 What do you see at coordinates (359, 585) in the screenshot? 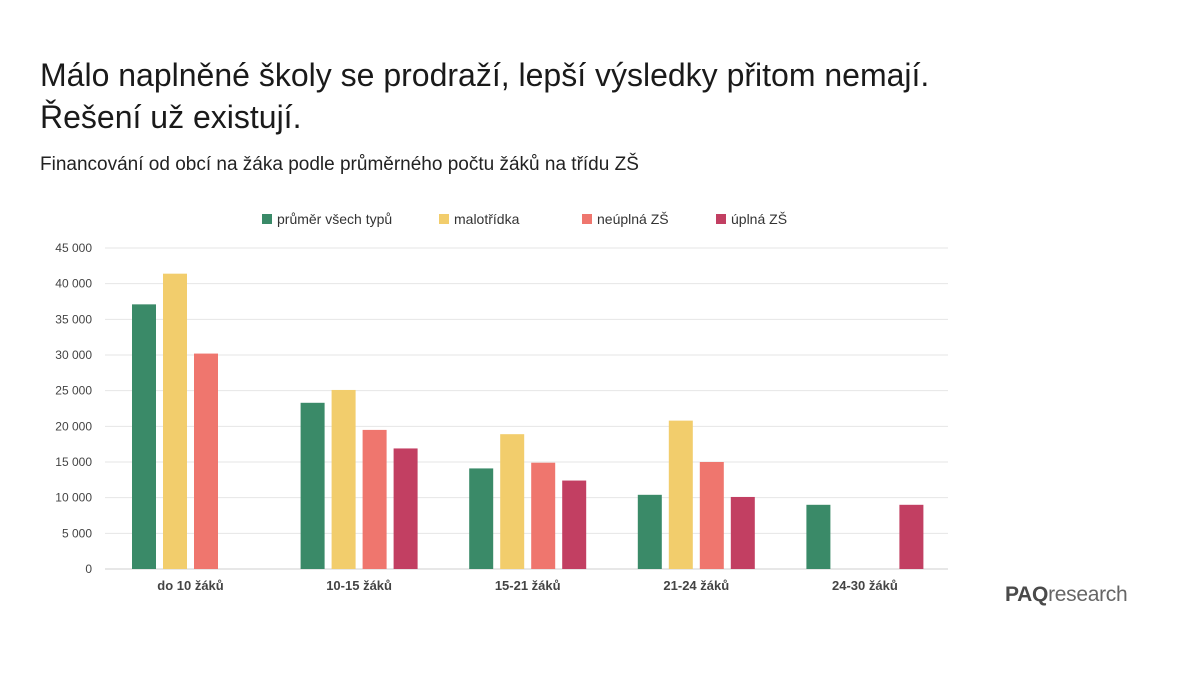
I see `x-category-label: 10-15 žáků` at bounding box center [359, 585].